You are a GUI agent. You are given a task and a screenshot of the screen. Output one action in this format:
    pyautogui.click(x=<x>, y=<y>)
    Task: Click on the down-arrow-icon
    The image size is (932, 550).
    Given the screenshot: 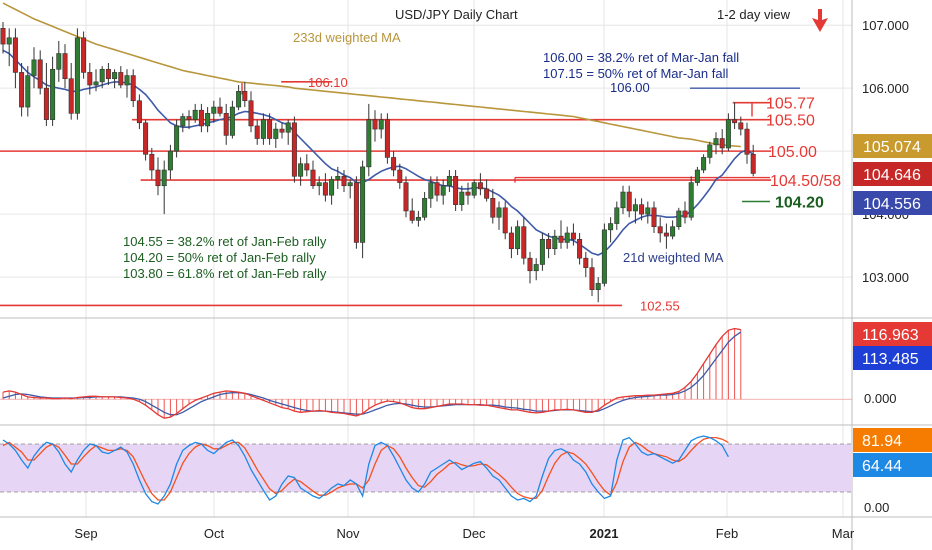 What is the action you would take?
    pyautogui.click(x=820, y=20)
    